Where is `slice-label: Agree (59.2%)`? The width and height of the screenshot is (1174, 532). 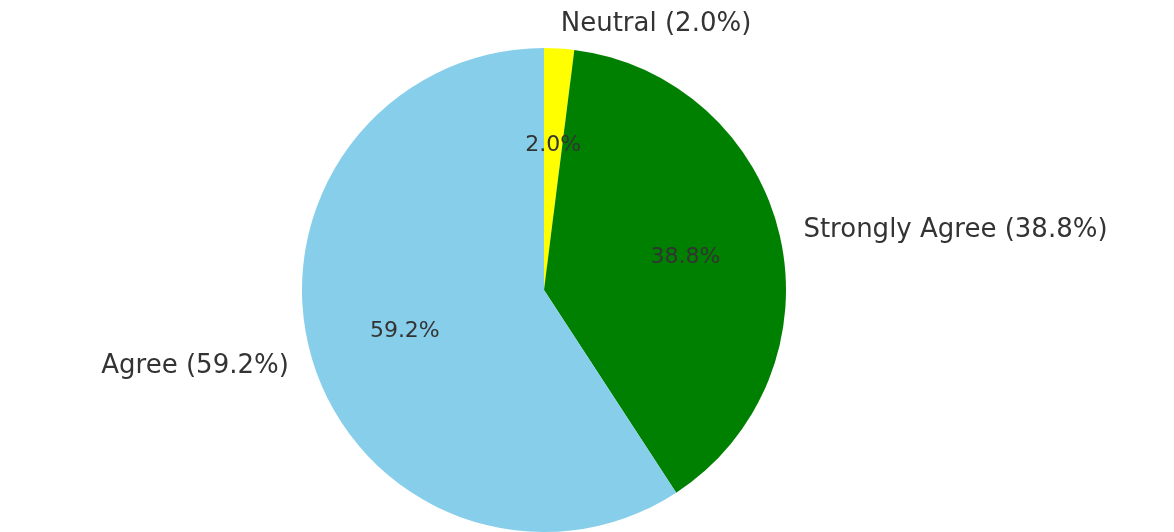 slice-label: Agree (59.2%) is located at coordinates (195, 363).